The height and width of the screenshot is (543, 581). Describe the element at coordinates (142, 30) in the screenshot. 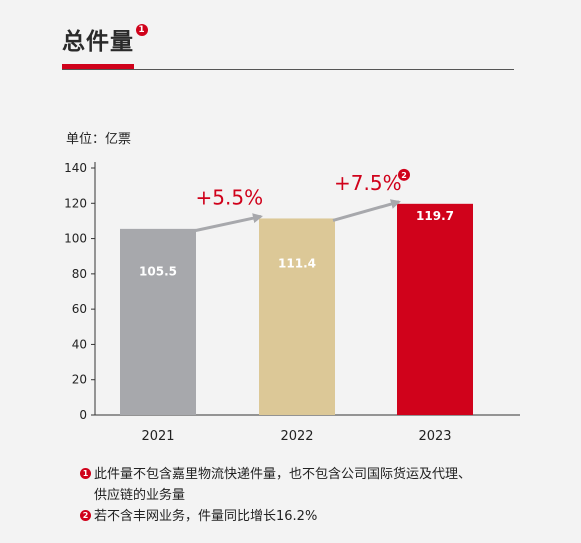

I see `footnote-marker-1: 1` at that location.